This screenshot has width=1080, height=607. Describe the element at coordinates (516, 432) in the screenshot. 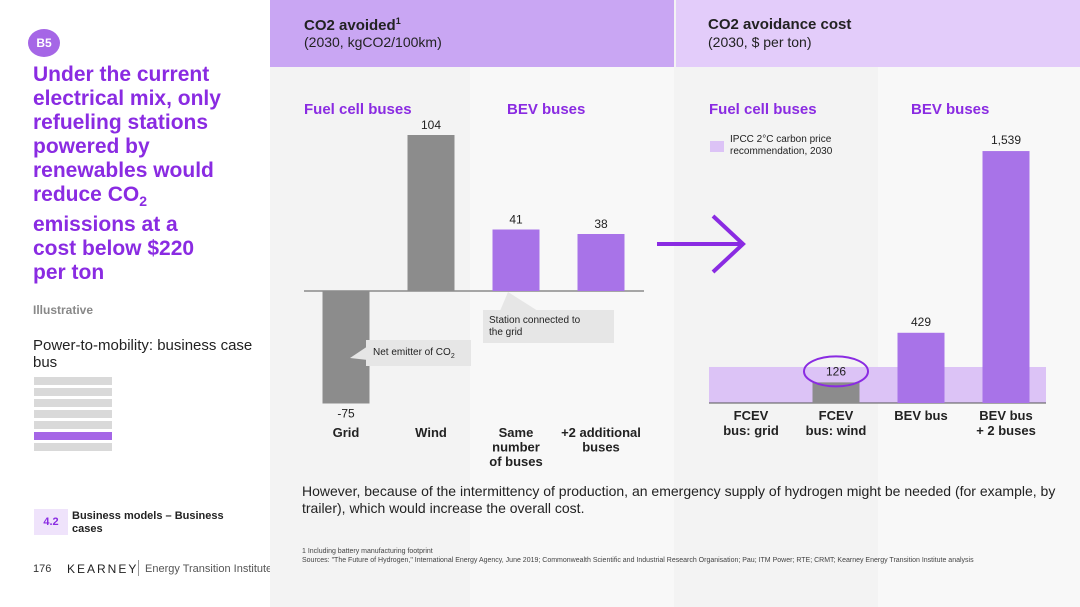

I see `category-label: Same` at that location.